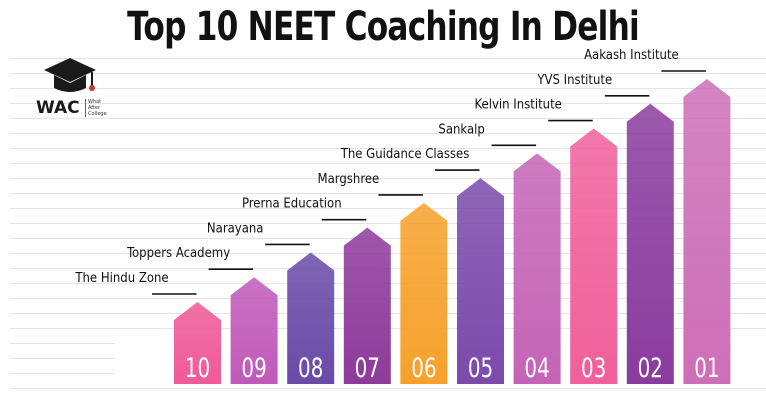 This screenshot has width=766, height=400. What do you see at coordinates (121, 278) in the screenshot?
I see `bar-name-label: The Hindu Zone` at bounding box center [121, 278].